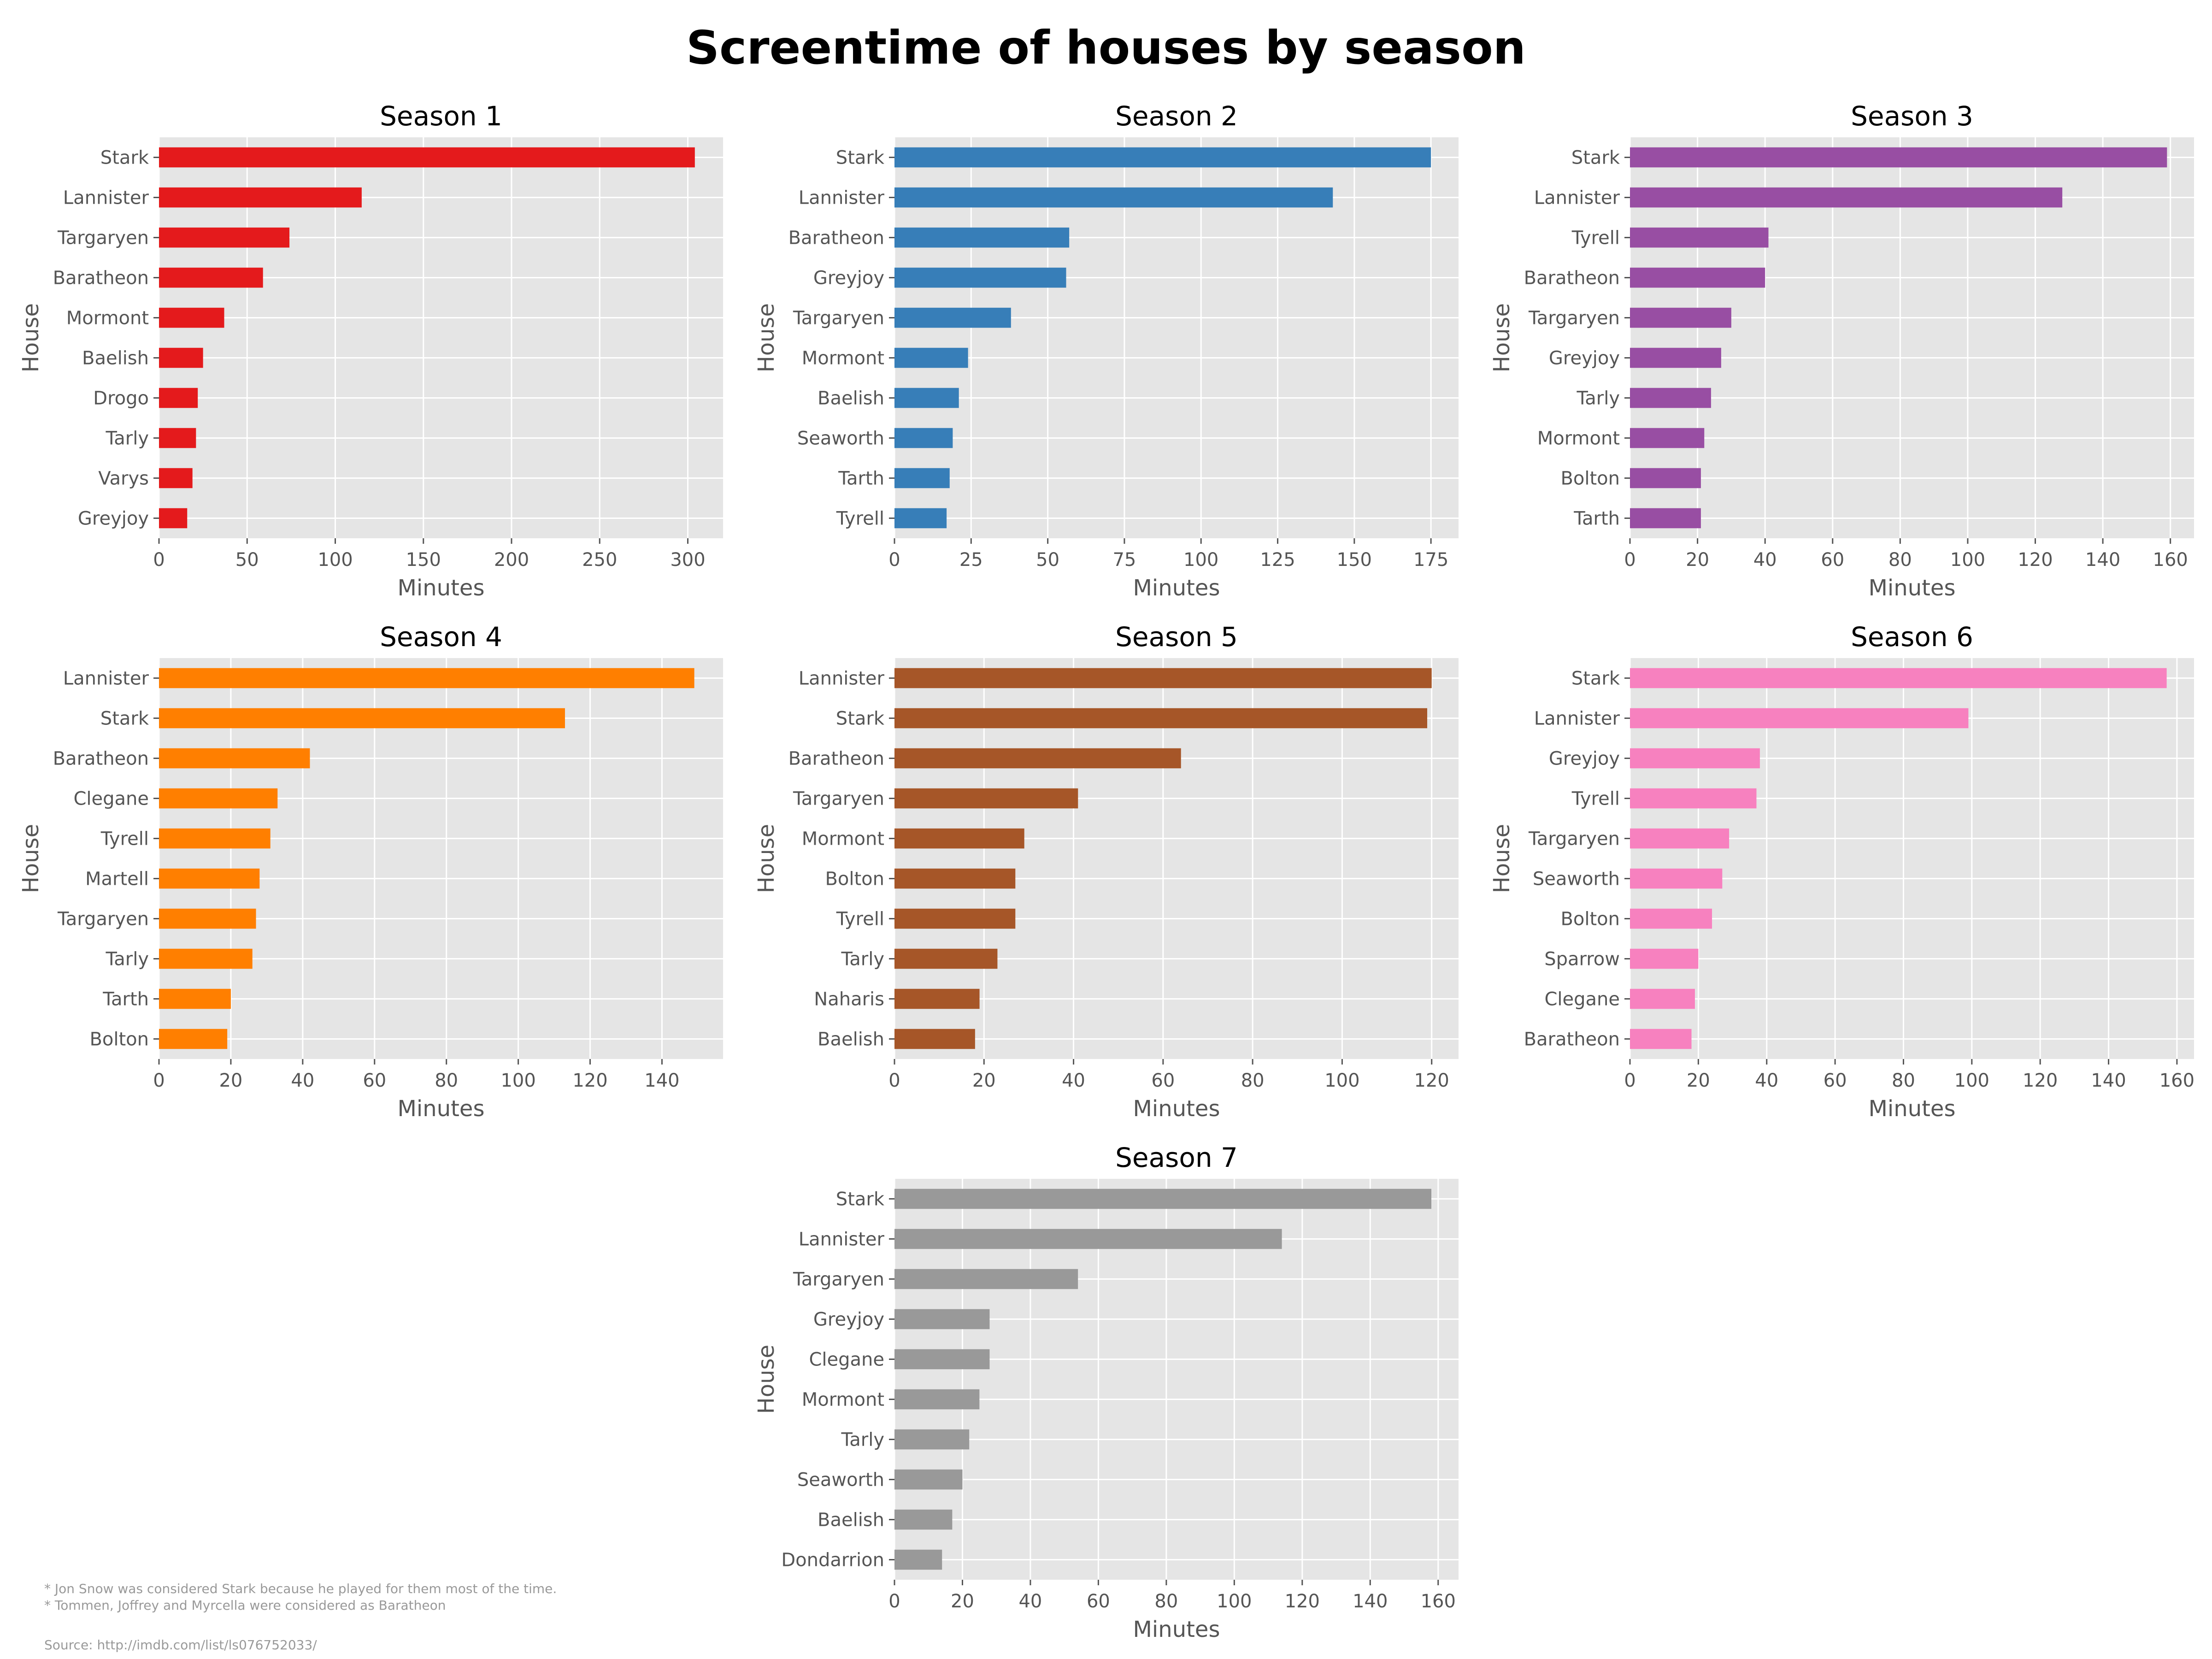 This screenshot has width=2212, height=1659. What do you see at coordinates (918, 1559) in the screenshot?
I see `bar-dondarrion` at bounding box center [918, 1559].